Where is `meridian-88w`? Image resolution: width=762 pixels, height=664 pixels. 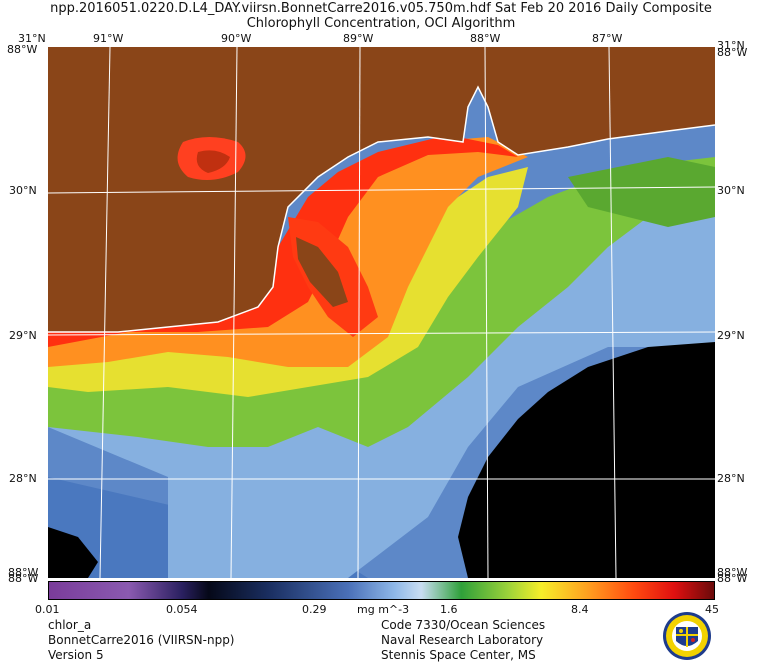 meridian-88w is located at coordinates (486, 312).